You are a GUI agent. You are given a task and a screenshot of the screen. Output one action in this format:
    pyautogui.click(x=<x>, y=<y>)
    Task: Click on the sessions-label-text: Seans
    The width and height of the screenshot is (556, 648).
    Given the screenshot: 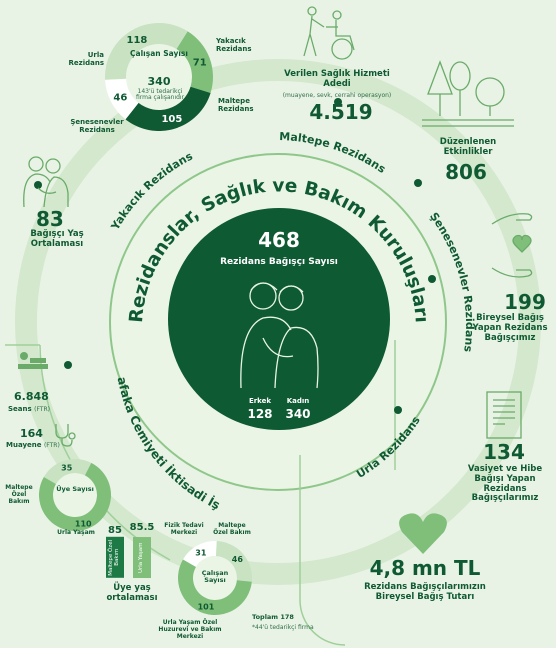 What is the action you would take?
    pyautogui.click(x=20, y=409)
    